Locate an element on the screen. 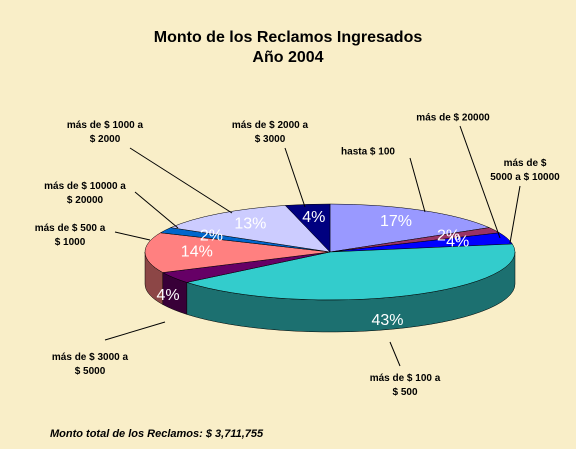  label-line: 5000 a $ 10000 is located at coordinates (525, 177).